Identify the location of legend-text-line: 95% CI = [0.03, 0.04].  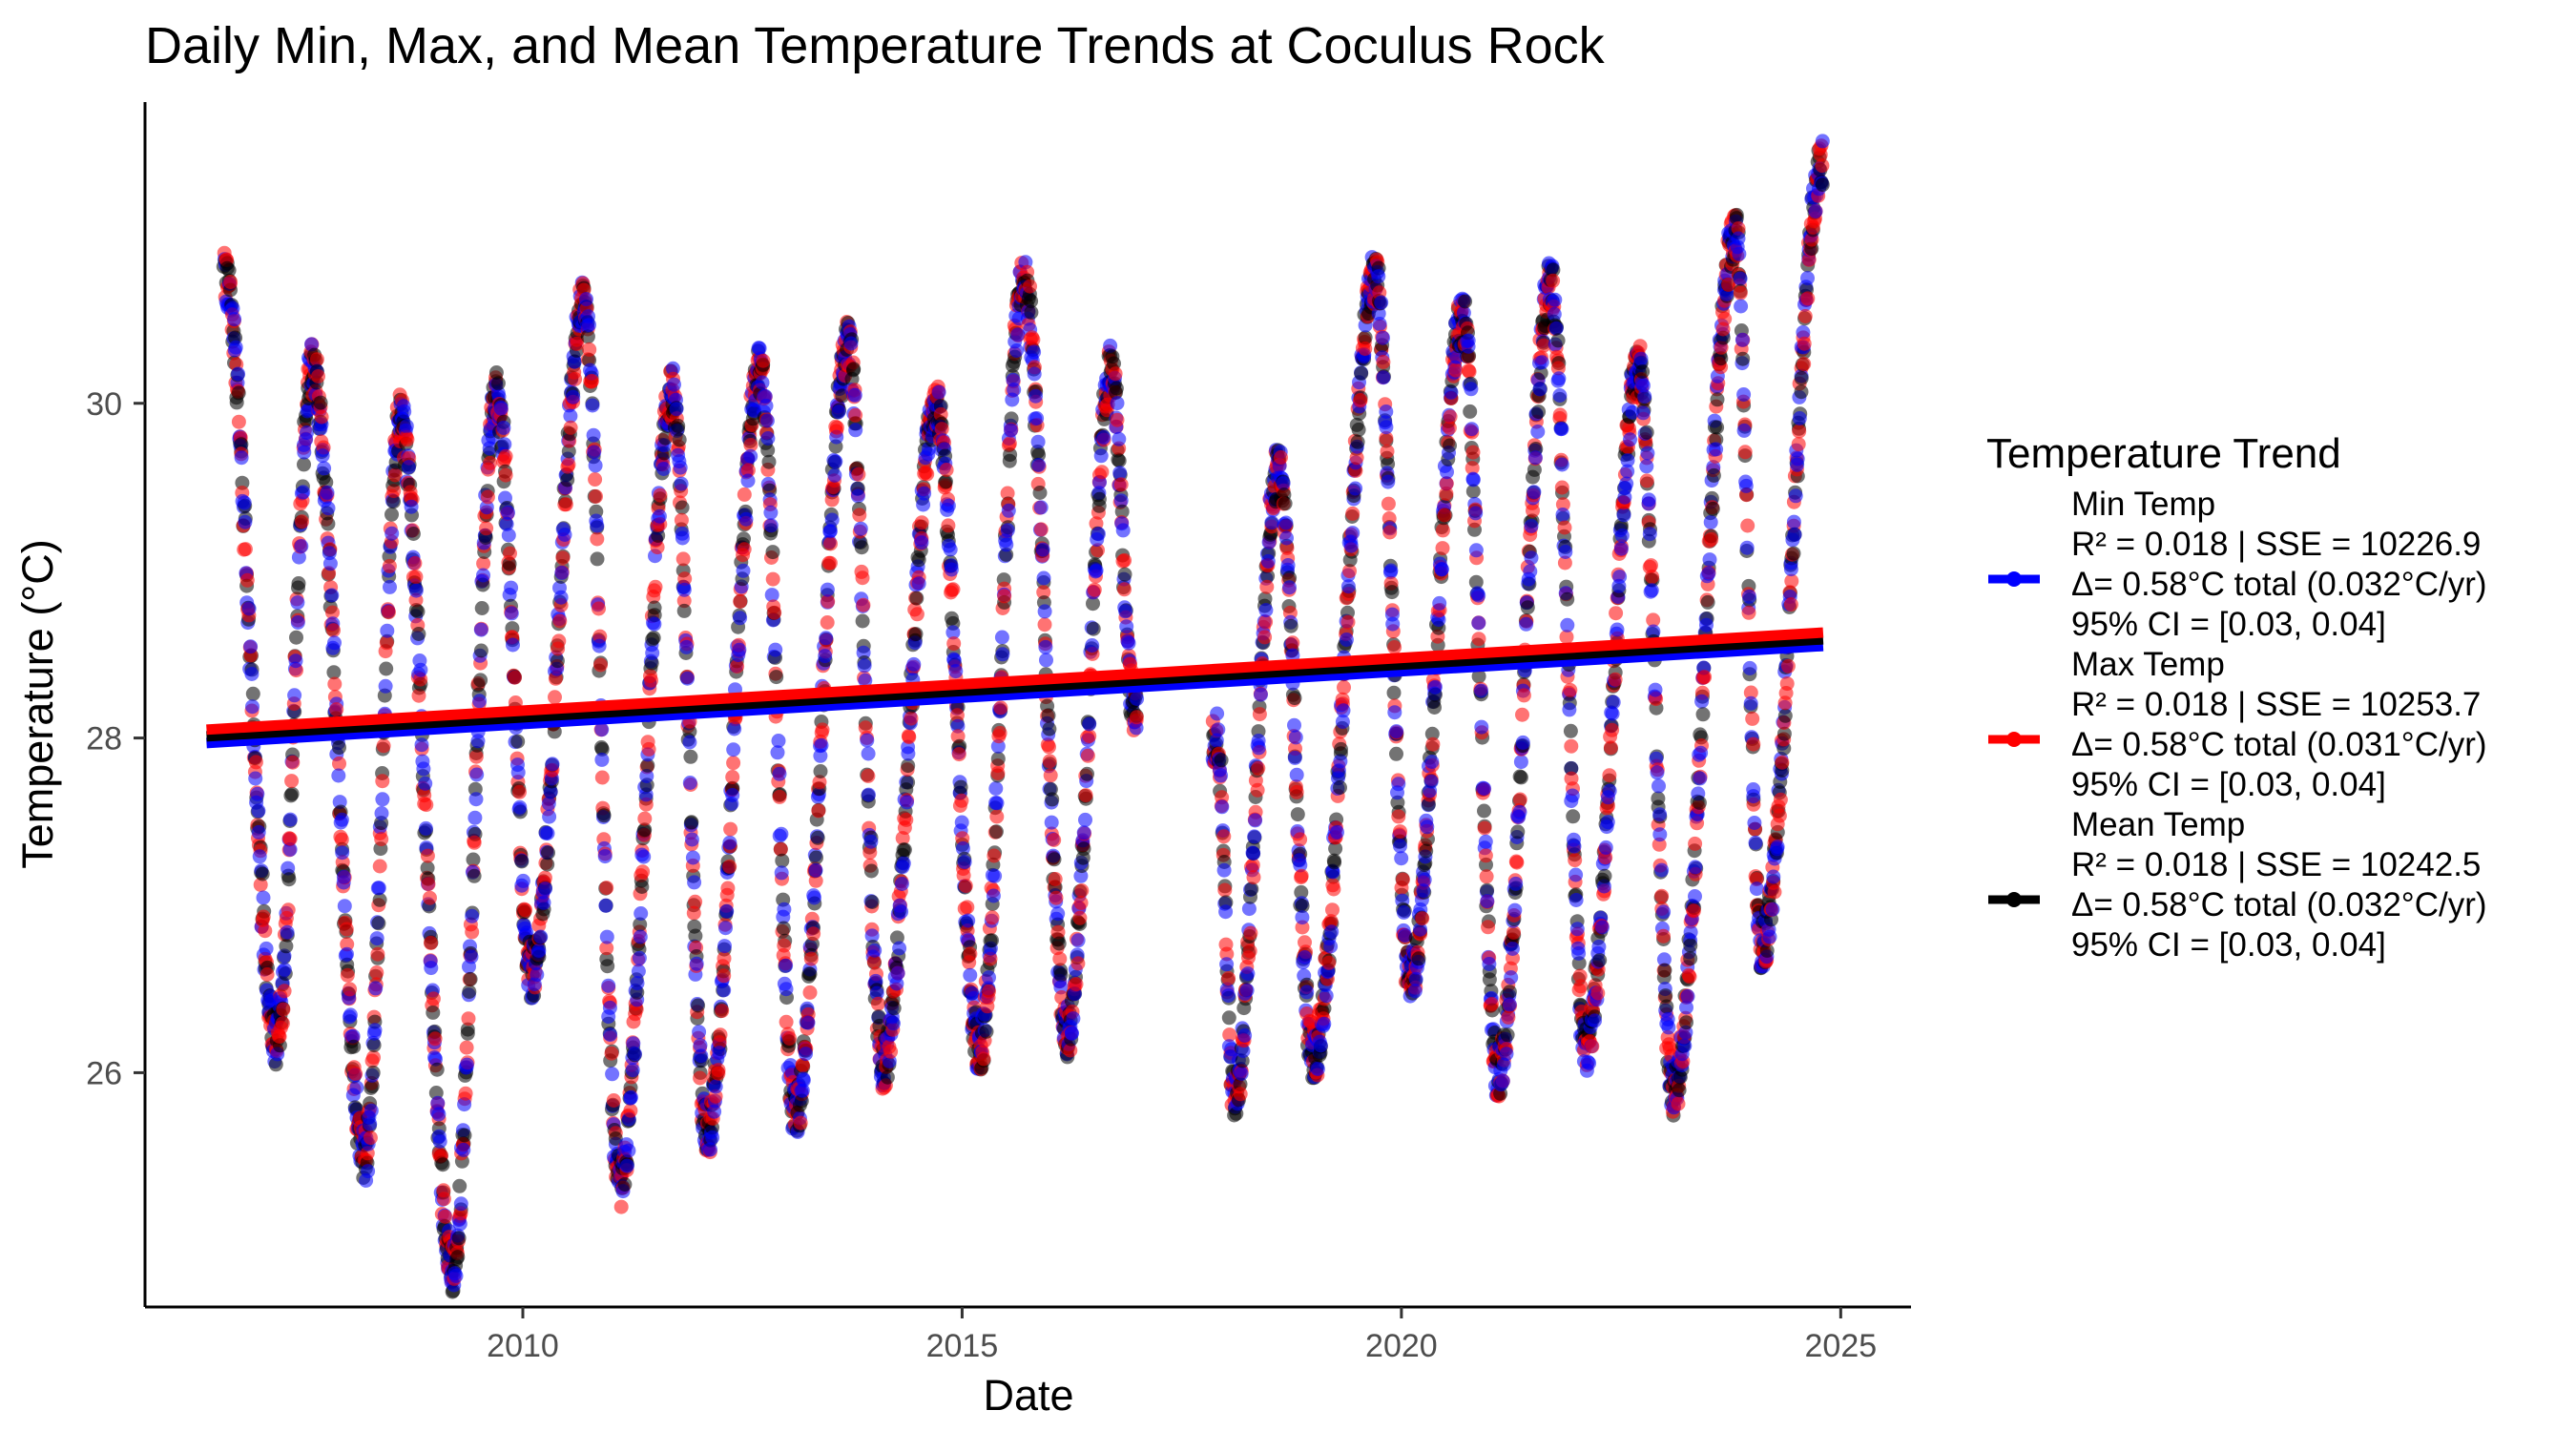
(2228, 624).